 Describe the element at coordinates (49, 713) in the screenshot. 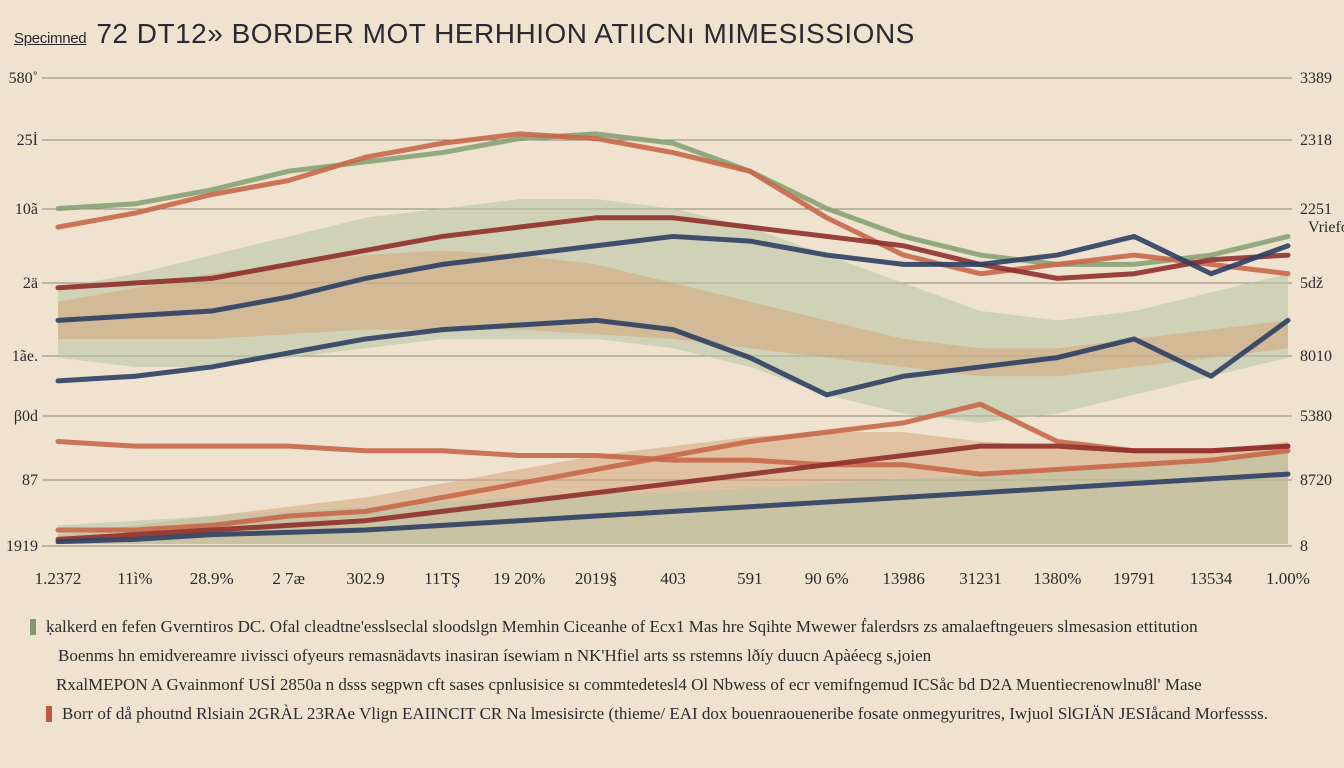

I see `legend-swatch-orange` at that location.